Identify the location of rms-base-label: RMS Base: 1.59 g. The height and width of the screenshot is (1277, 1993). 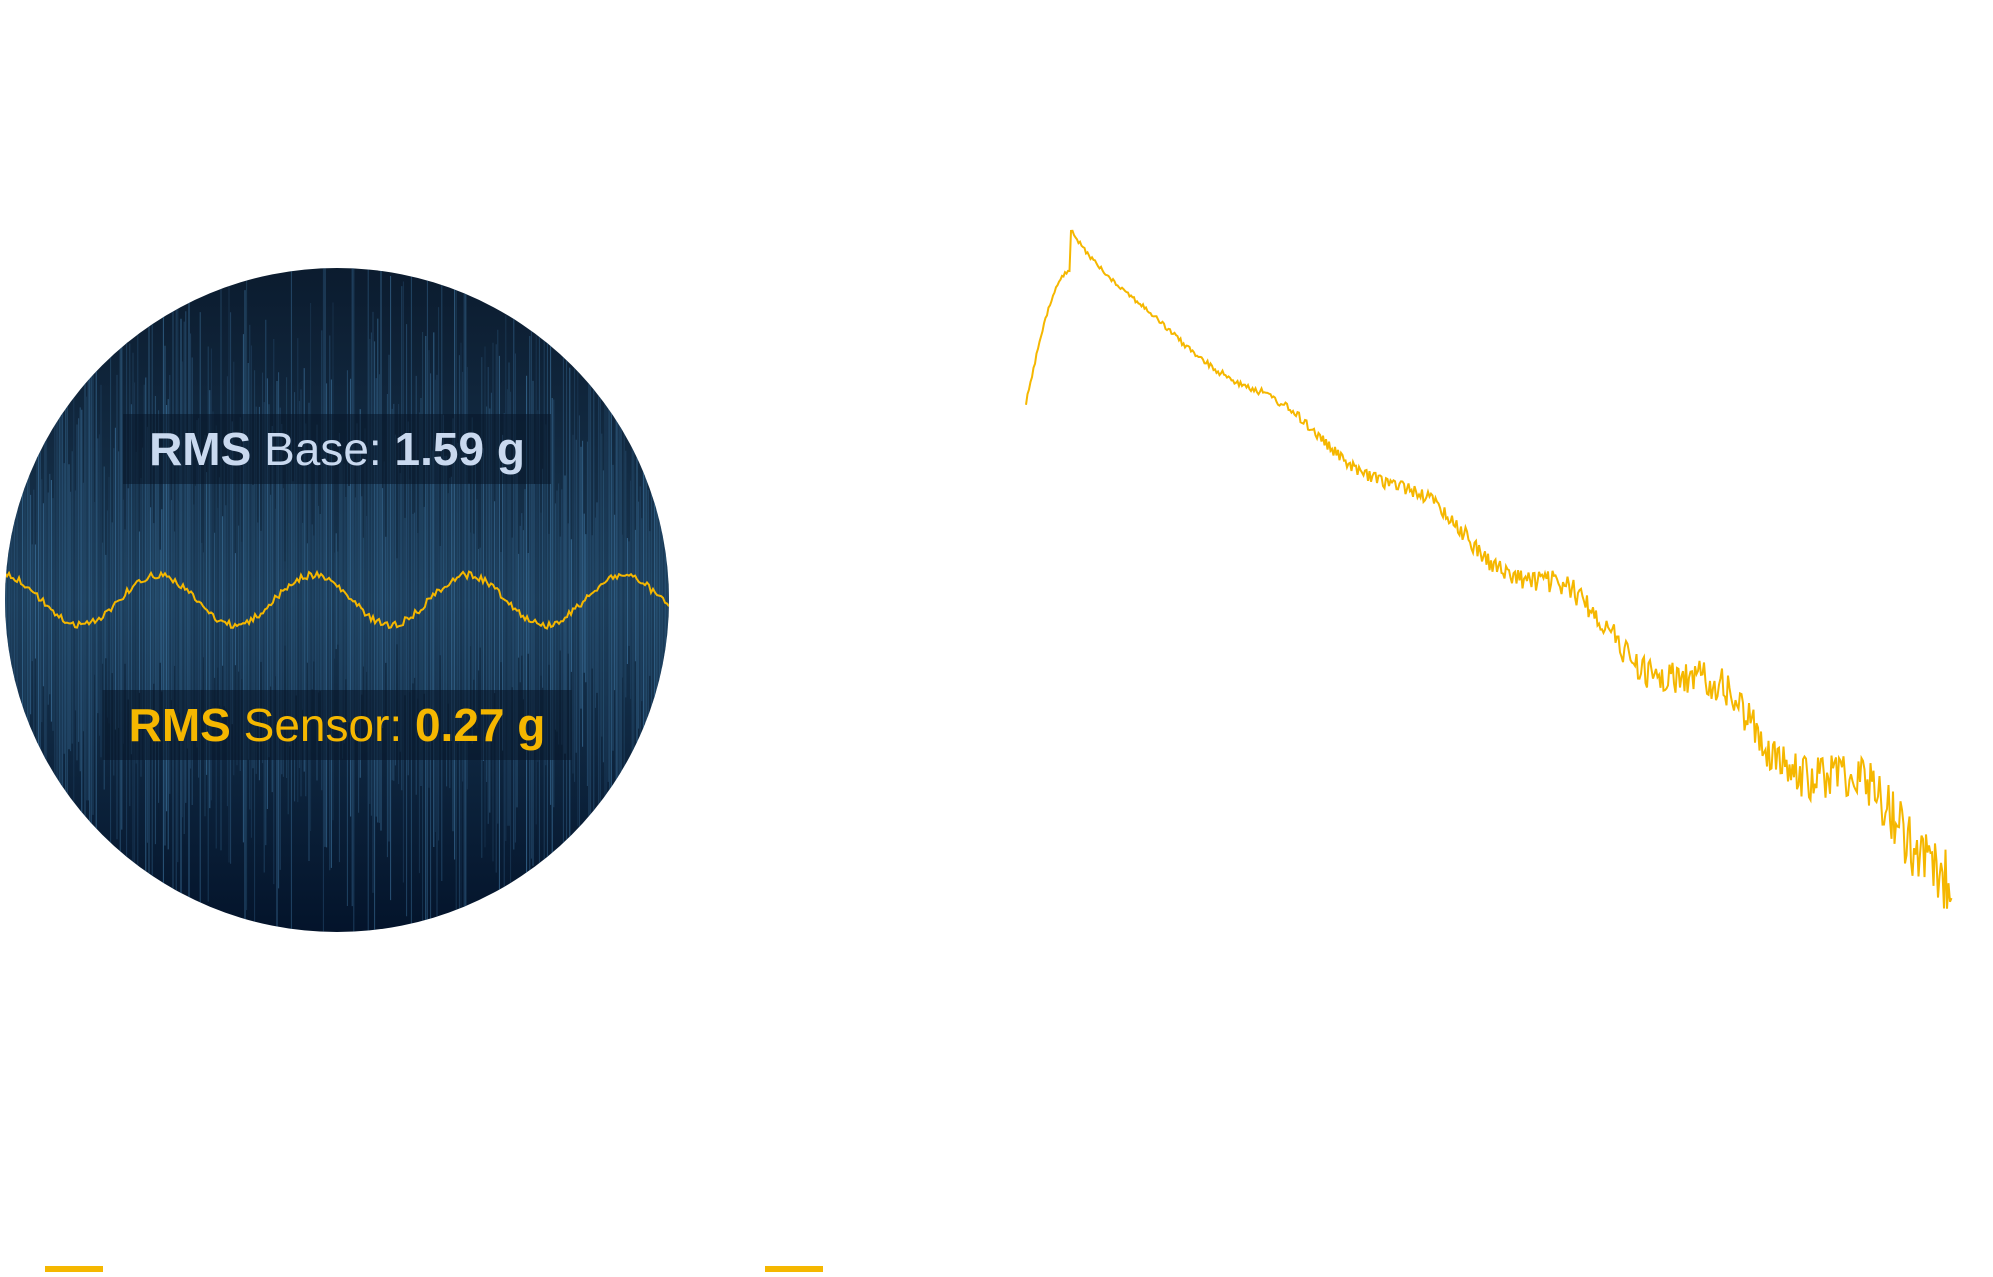
(337, 449).